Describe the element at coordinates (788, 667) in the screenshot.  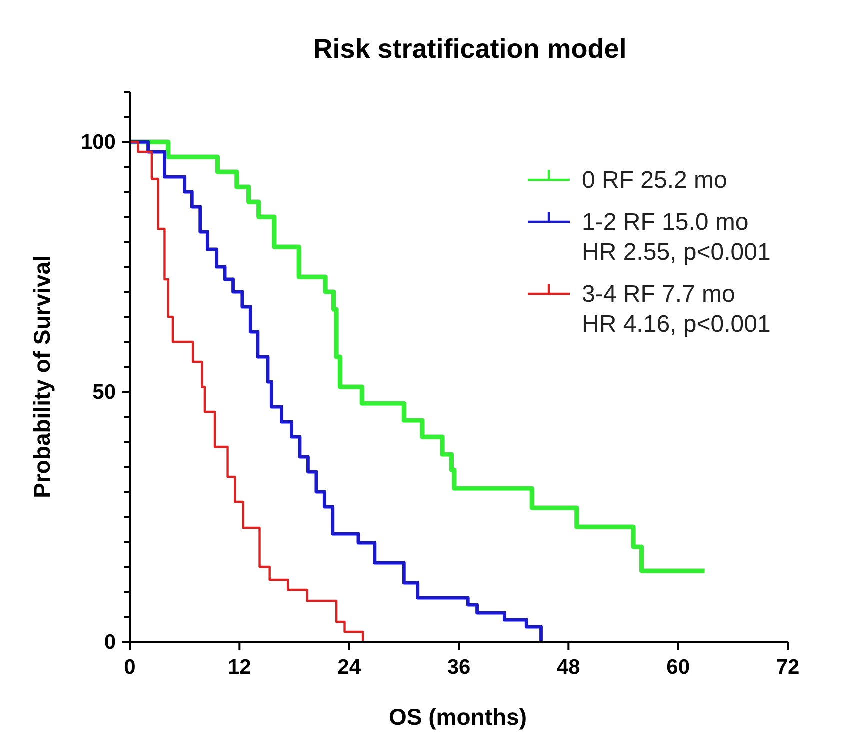
I see `x-tick-label: 72` at that location.